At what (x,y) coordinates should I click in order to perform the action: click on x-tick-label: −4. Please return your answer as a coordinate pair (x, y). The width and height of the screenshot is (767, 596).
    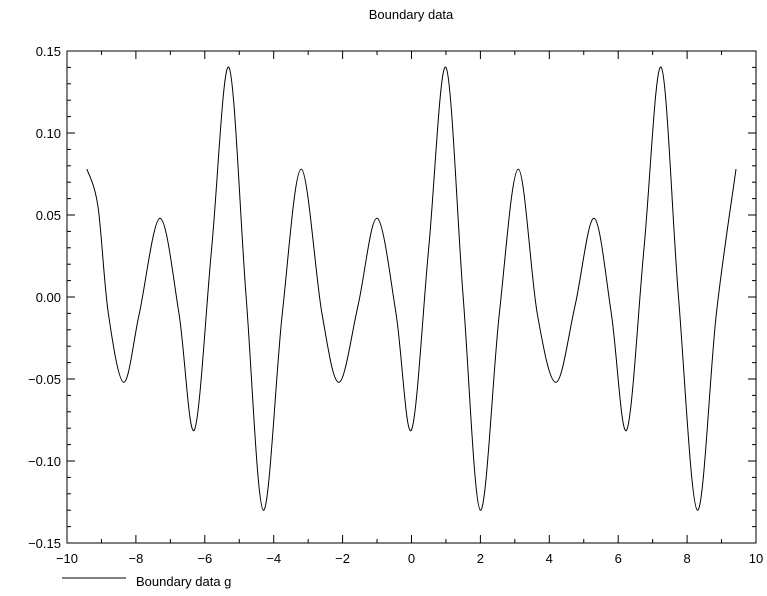
    Looking at the image, I should click on (273, 558).